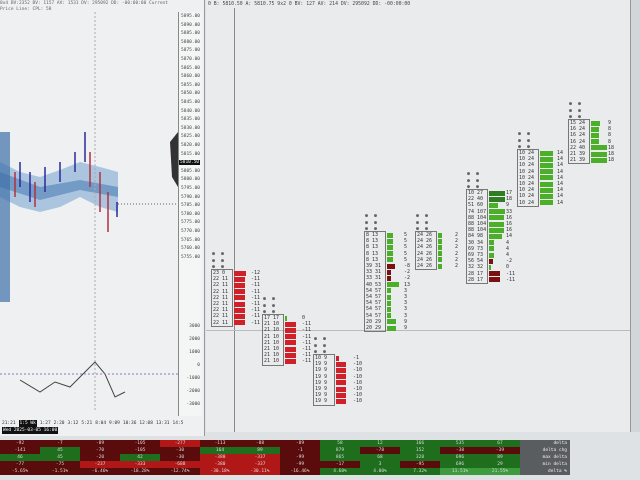 This screenshot has height=480, width=640. I want to click on price-label: 5890.00, so click(190, 25).